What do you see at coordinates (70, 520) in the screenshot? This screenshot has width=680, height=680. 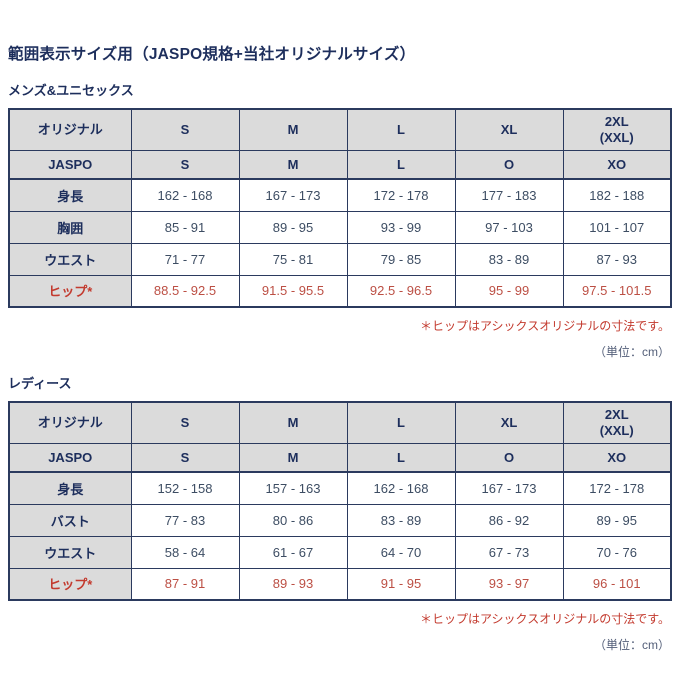 I see `row-header-cell: バスト` at bounding box center [70, 520].